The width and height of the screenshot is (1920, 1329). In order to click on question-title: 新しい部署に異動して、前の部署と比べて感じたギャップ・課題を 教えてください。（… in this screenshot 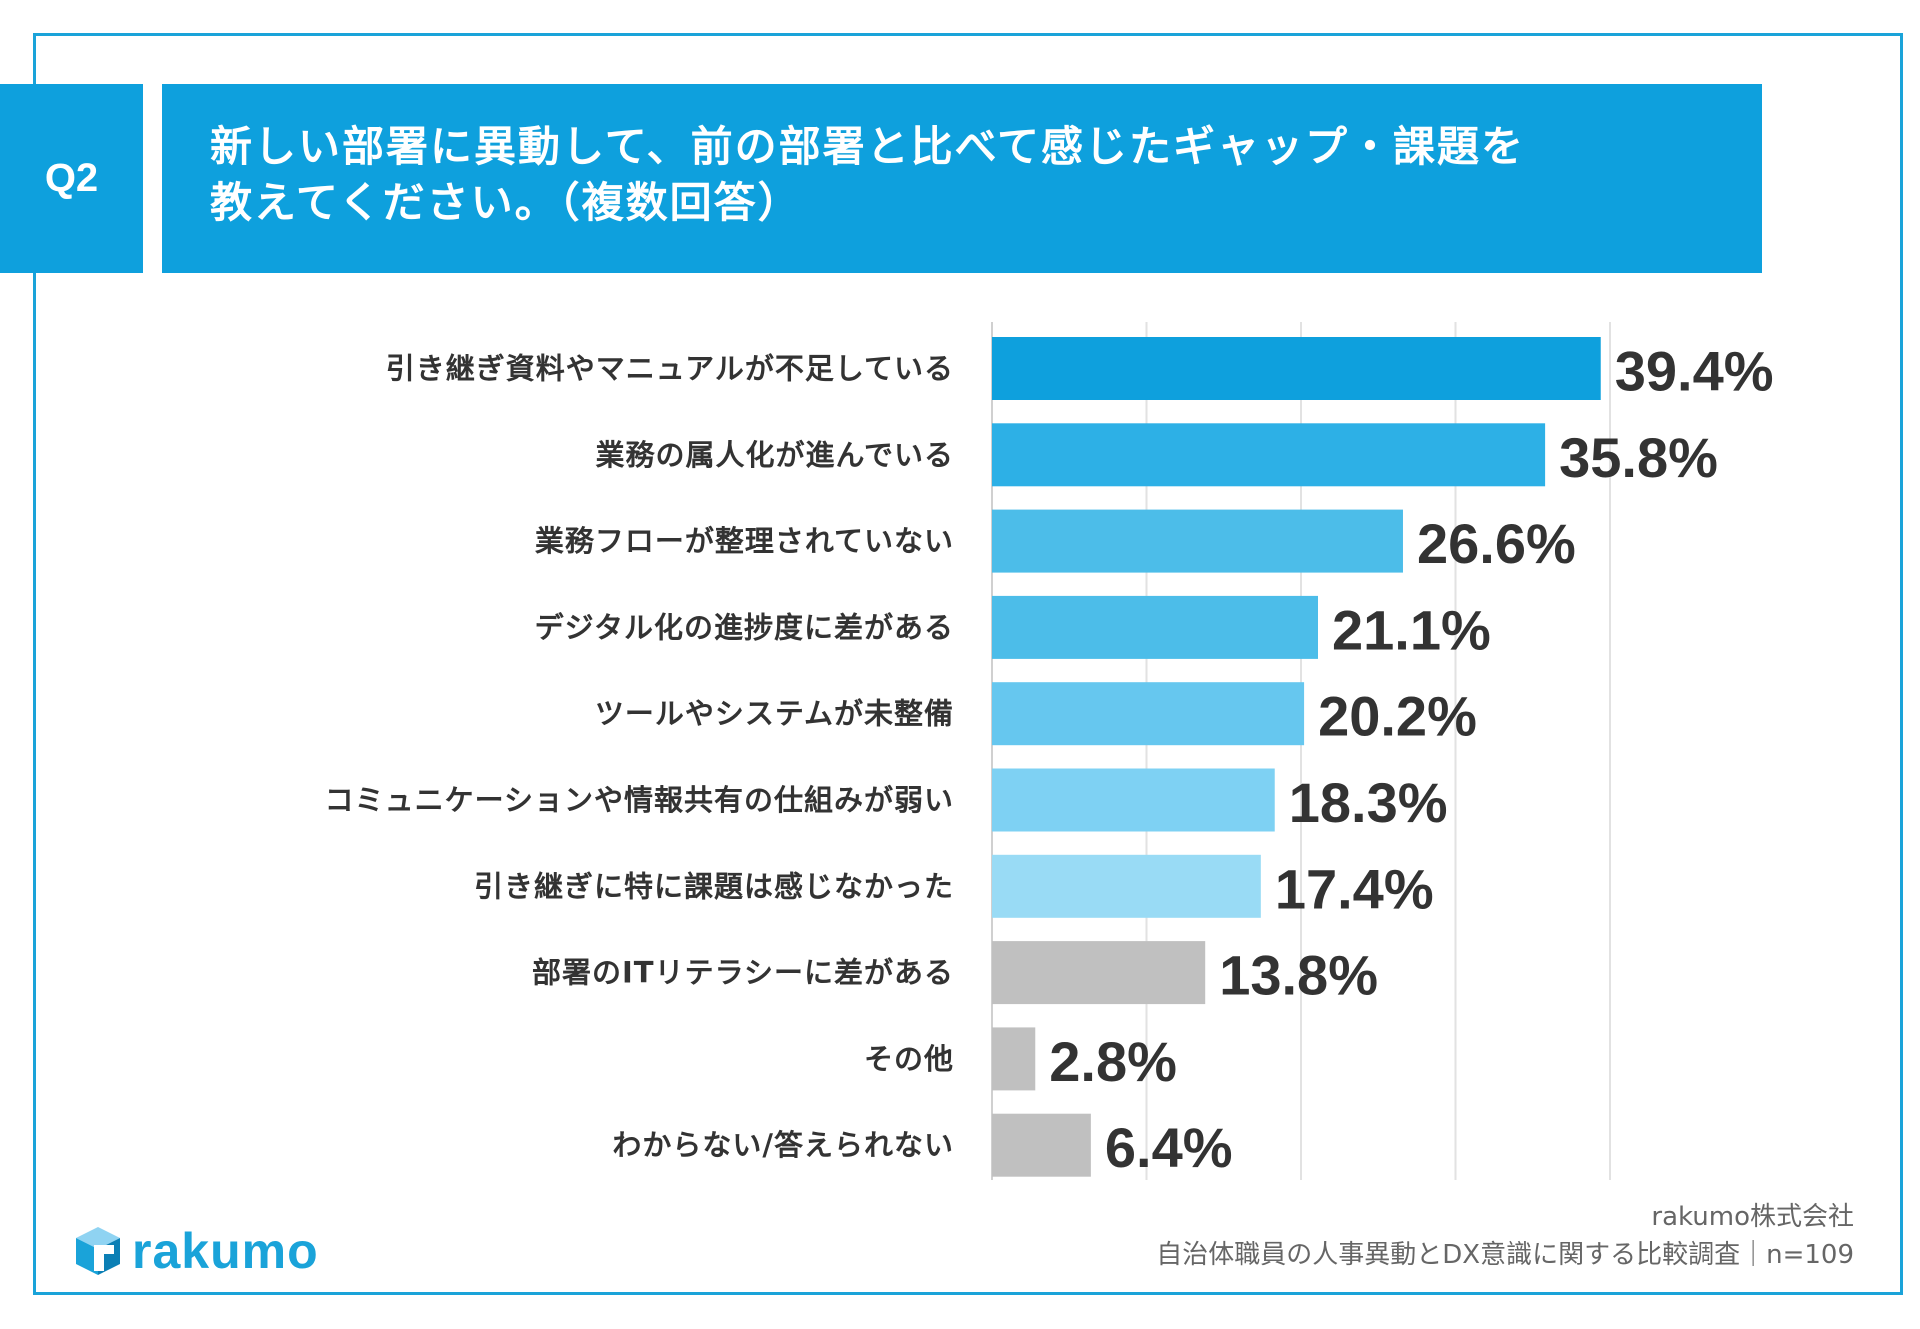, I will do `click(962, 178)`.